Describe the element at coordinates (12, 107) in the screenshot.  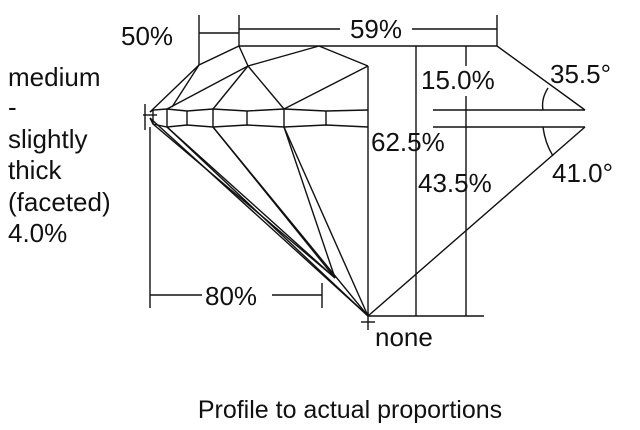
I see `girdle-label-line: -` at that location.